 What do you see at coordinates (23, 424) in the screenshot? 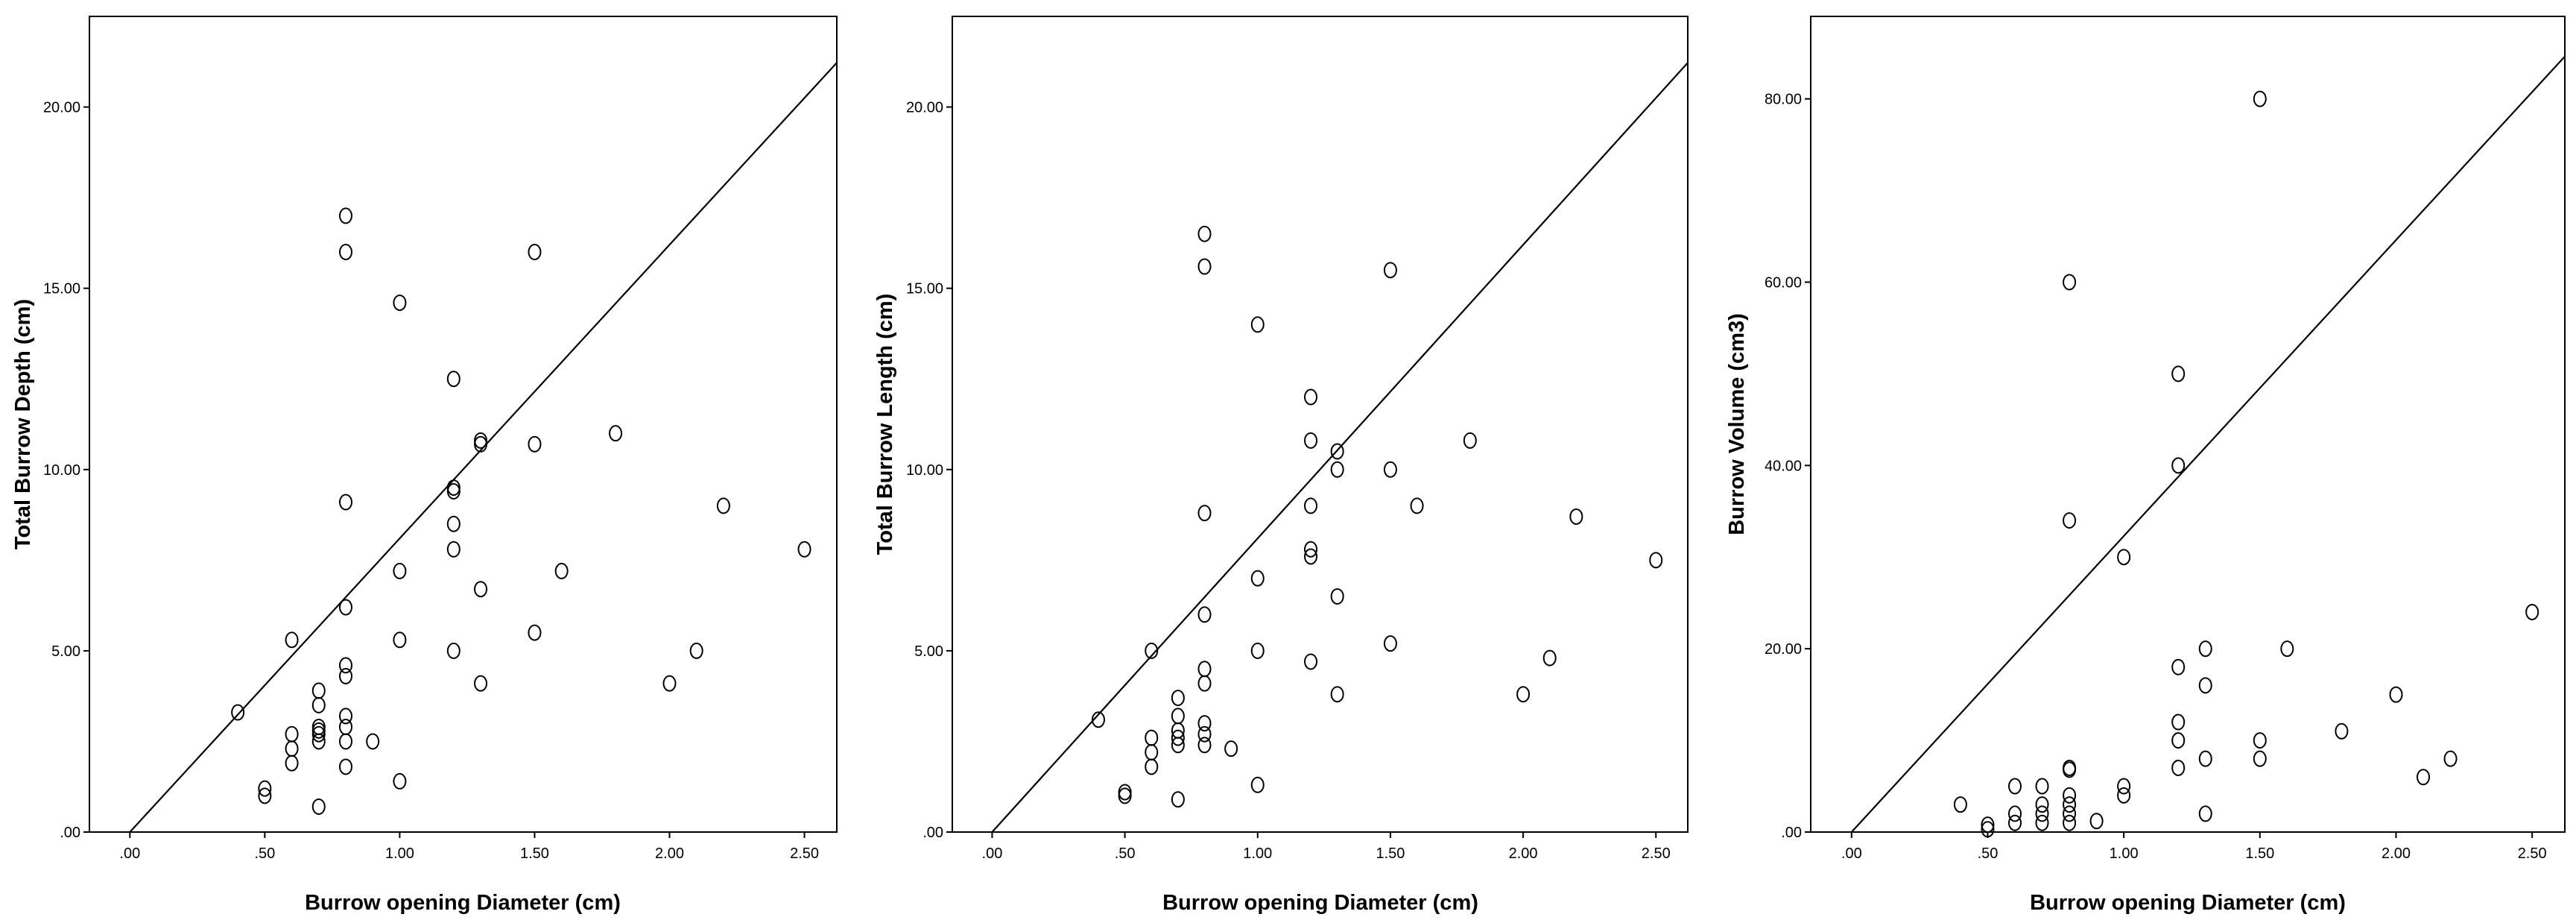
I see `y-axis-title: Total Burrow Depth (cm)` at bounding box center [23, 424].